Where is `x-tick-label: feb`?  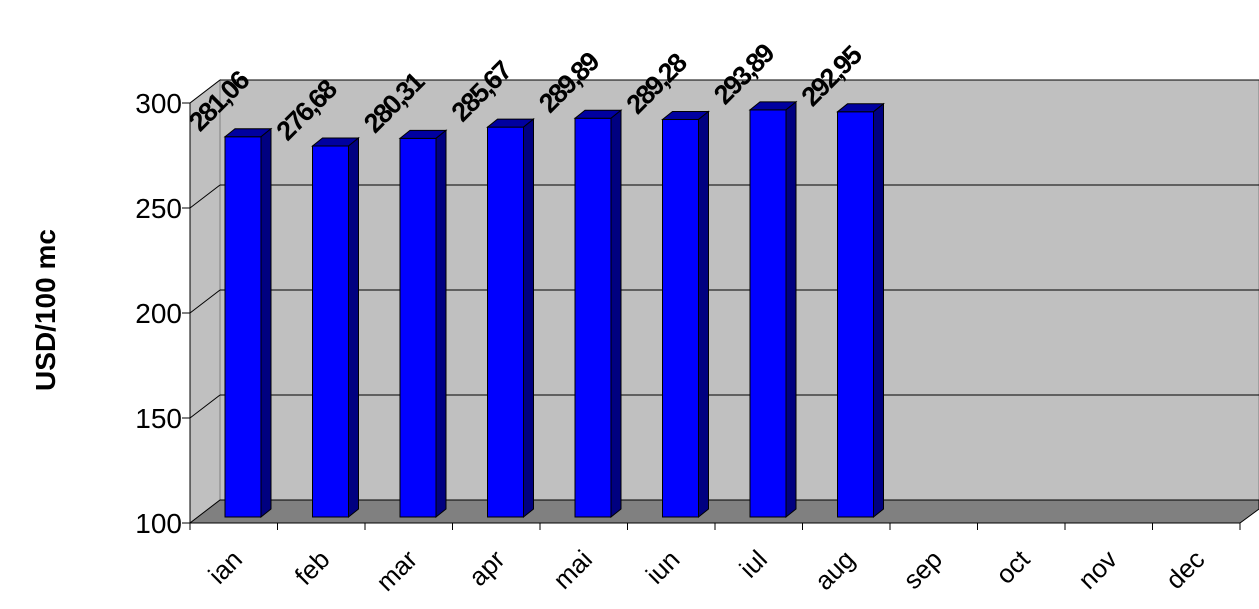 x-tick-label: feb is located at coordinates (312, 567).